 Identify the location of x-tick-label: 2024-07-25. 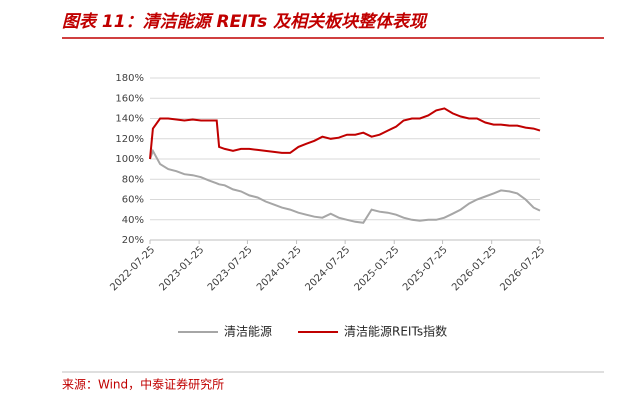
(327, 268).